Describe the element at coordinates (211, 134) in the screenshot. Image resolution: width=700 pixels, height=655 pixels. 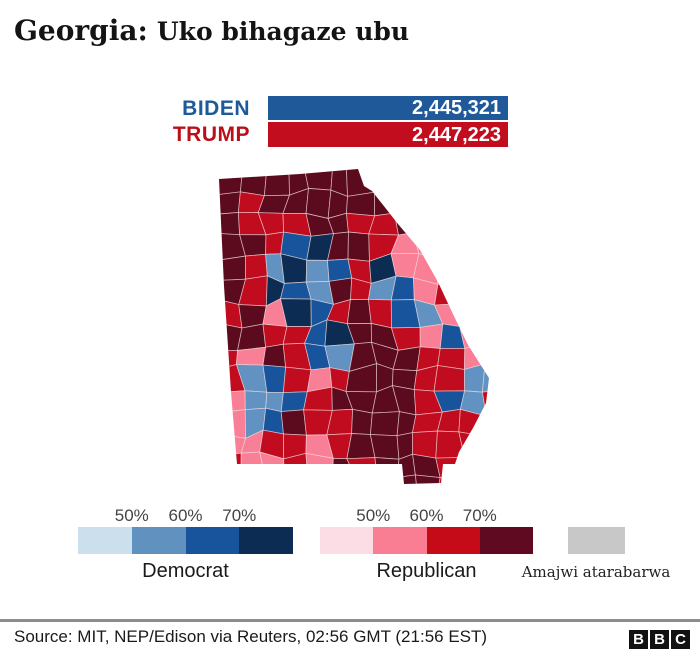
I see `candidate-name-trump: TRUMP` at that location.